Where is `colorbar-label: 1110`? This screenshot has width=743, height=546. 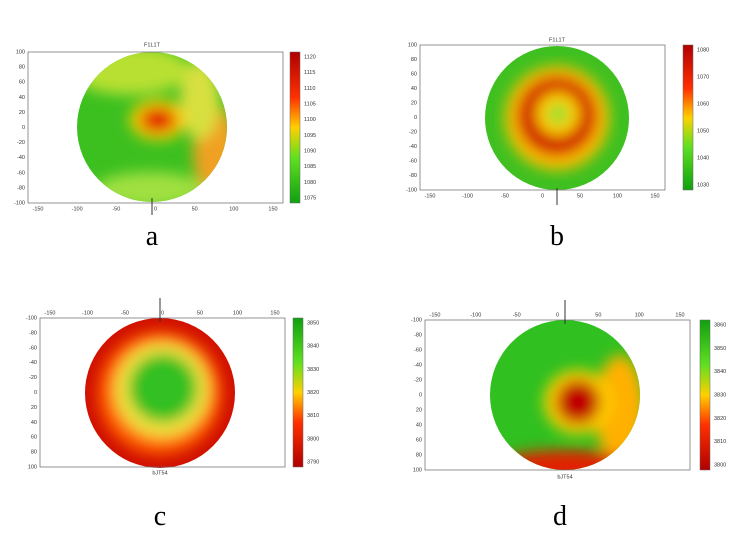 colorbar-label: 1110 is located at coordinates (309, 89).